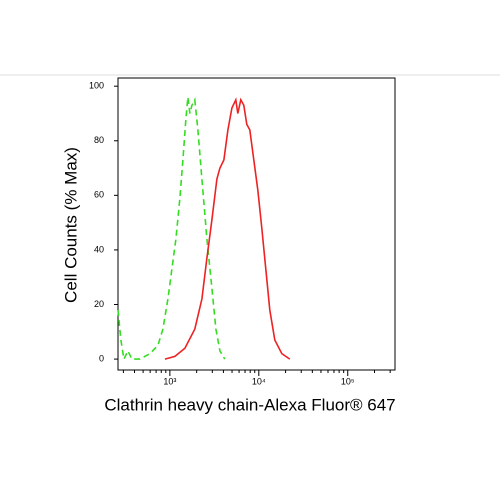 This screenshot has height=500, width=500. Describe the element at coordinates (99, 195) in the screenshot. I see `y-tick-label: 60` at that location.